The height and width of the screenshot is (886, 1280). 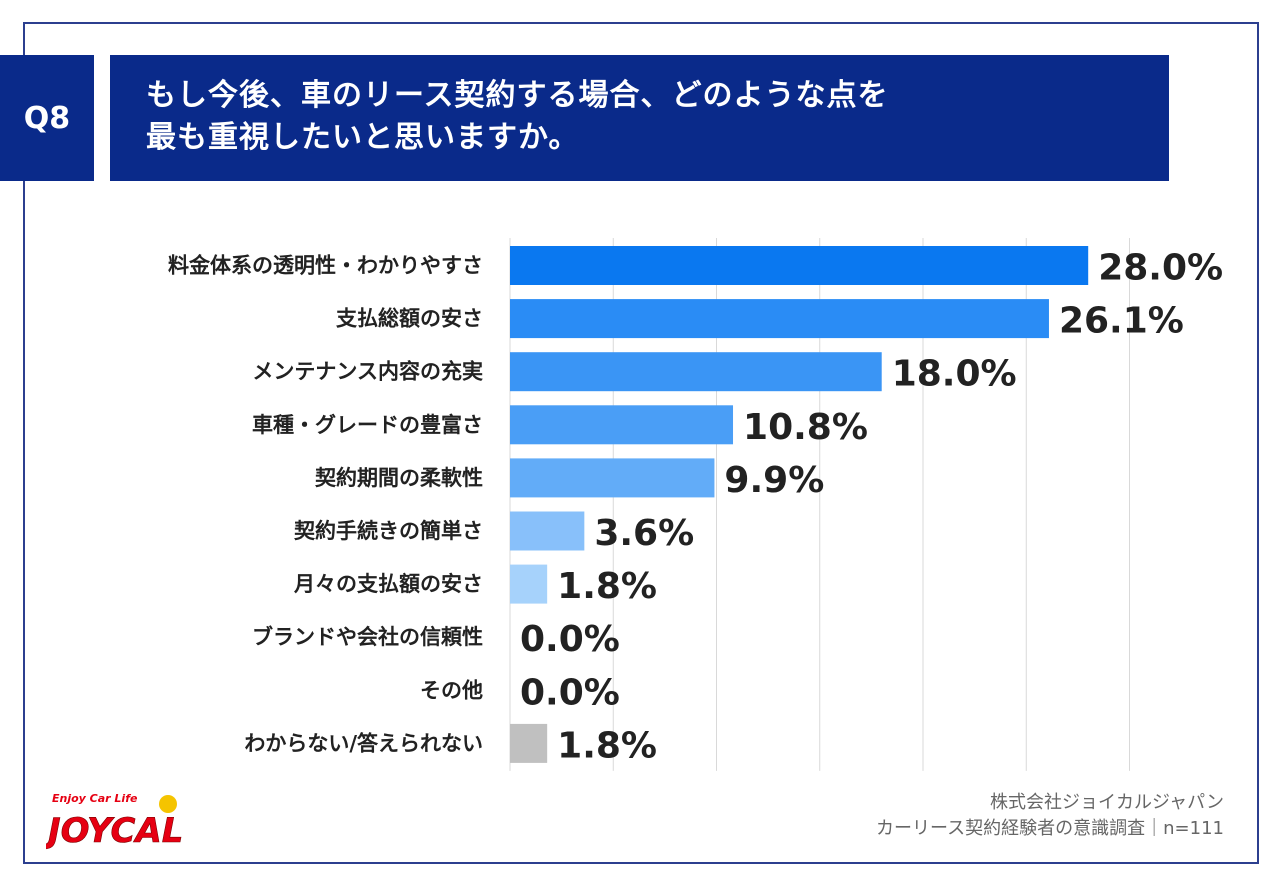 What do you see at coordinates (1050, 828) in the screenshot?
I see `footer-survey: カーリース契約経験者の意識調査｜n=111` at bounding box center [1050, 828].